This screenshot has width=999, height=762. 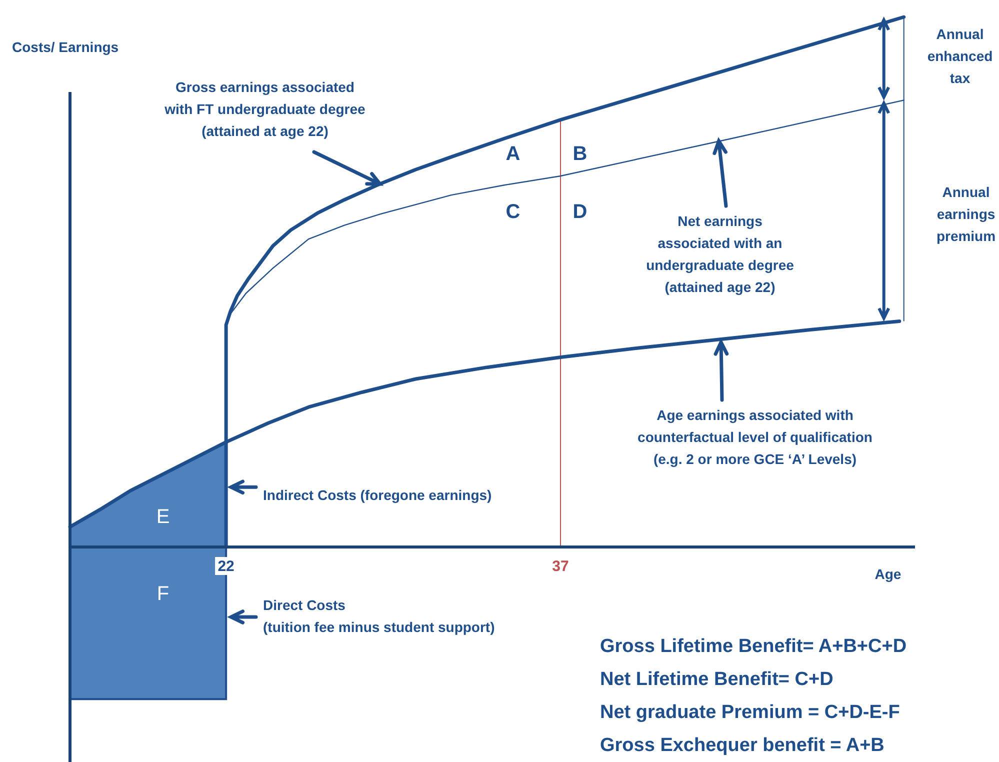 What do you see at coordinates (379, 616) in the screenshot?
I see `annotation: Direct Costs (tuition fee minus student support)` at bounding box center [379, 616].